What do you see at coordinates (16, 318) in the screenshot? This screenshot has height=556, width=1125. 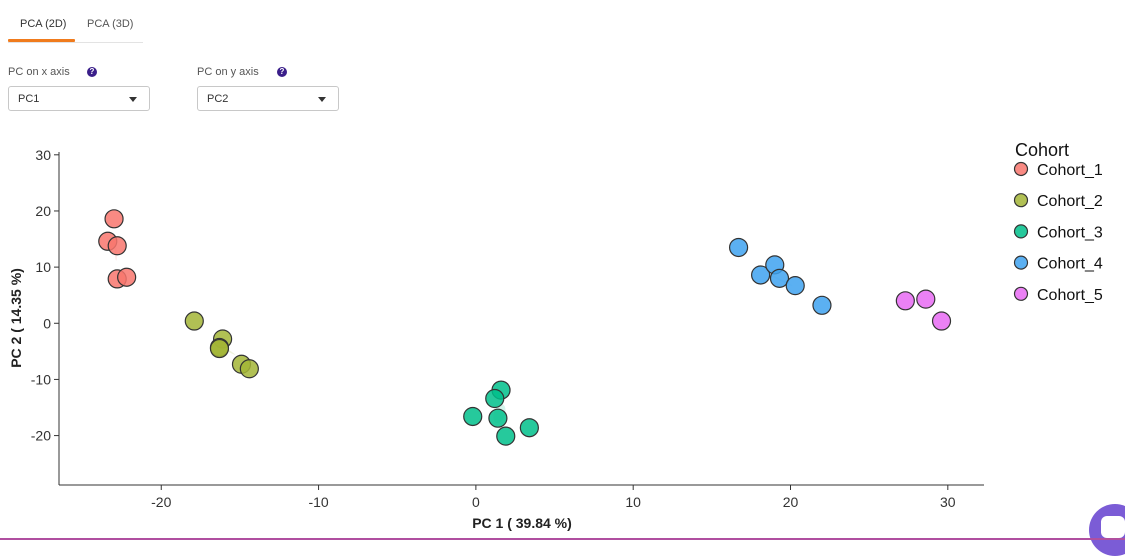 I see `y-axis-title: PC 2 ( 14.35 %)` at bounding box center [16, 318].